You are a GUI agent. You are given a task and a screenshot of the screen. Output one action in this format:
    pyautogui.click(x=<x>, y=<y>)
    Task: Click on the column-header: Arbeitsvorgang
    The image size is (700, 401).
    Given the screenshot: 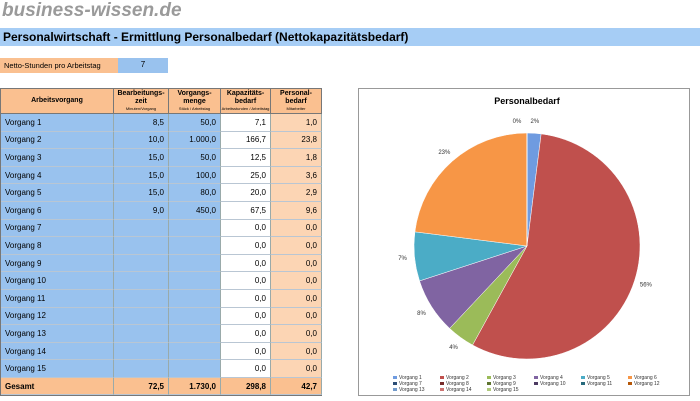 What is the action you would take?
    pyautogui.click(x=57, y=101)
    